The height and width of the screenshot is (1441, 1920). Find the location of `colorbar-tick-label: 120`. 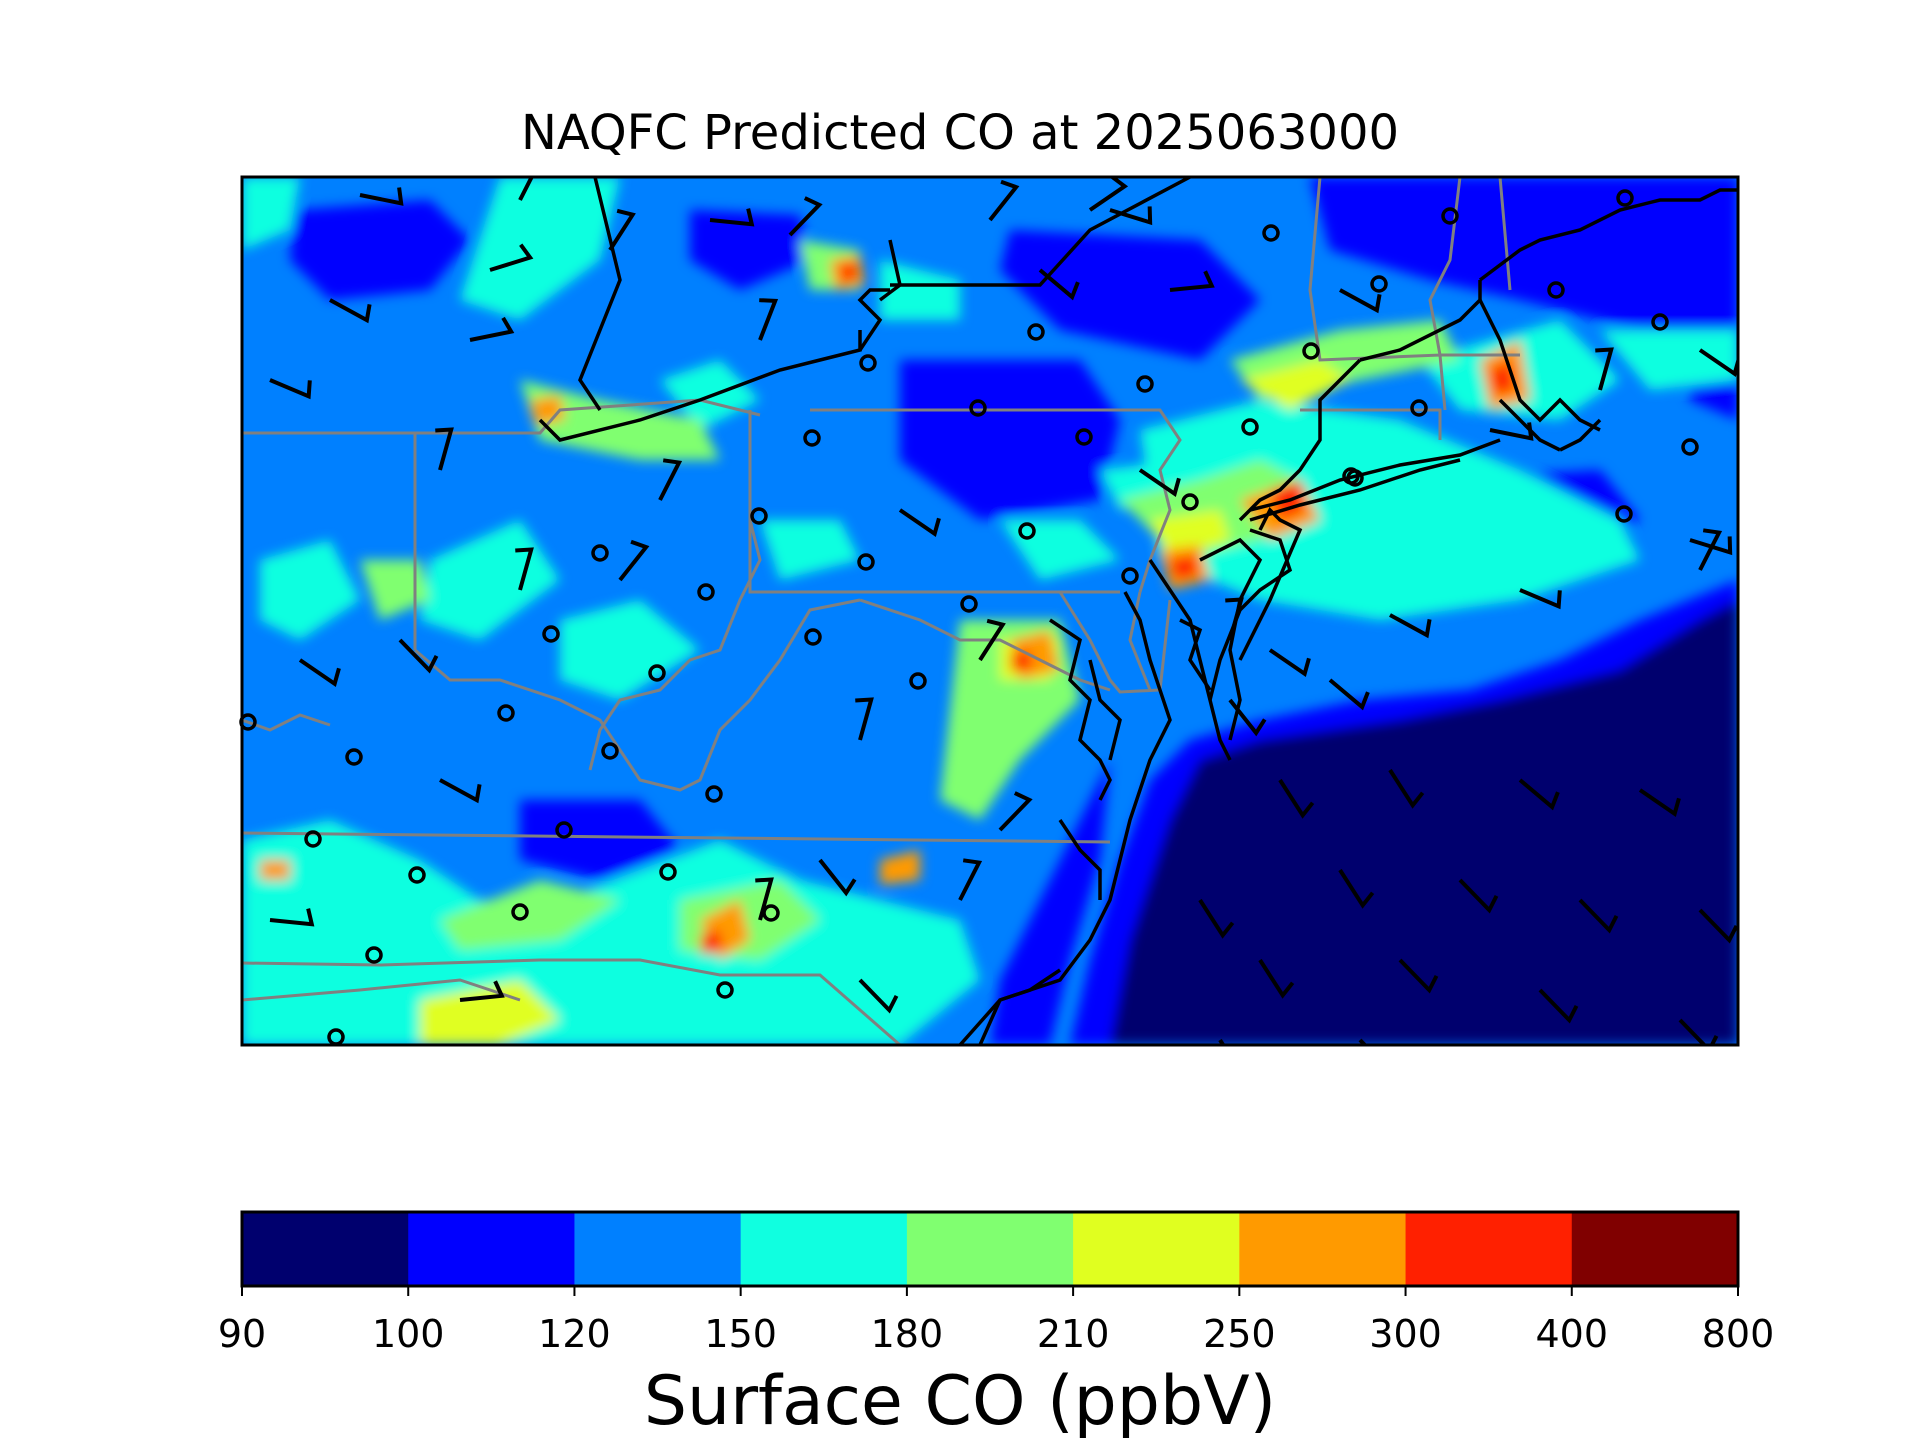

colorbar-tick-label: 120 is located at coordinates (574, 1334).